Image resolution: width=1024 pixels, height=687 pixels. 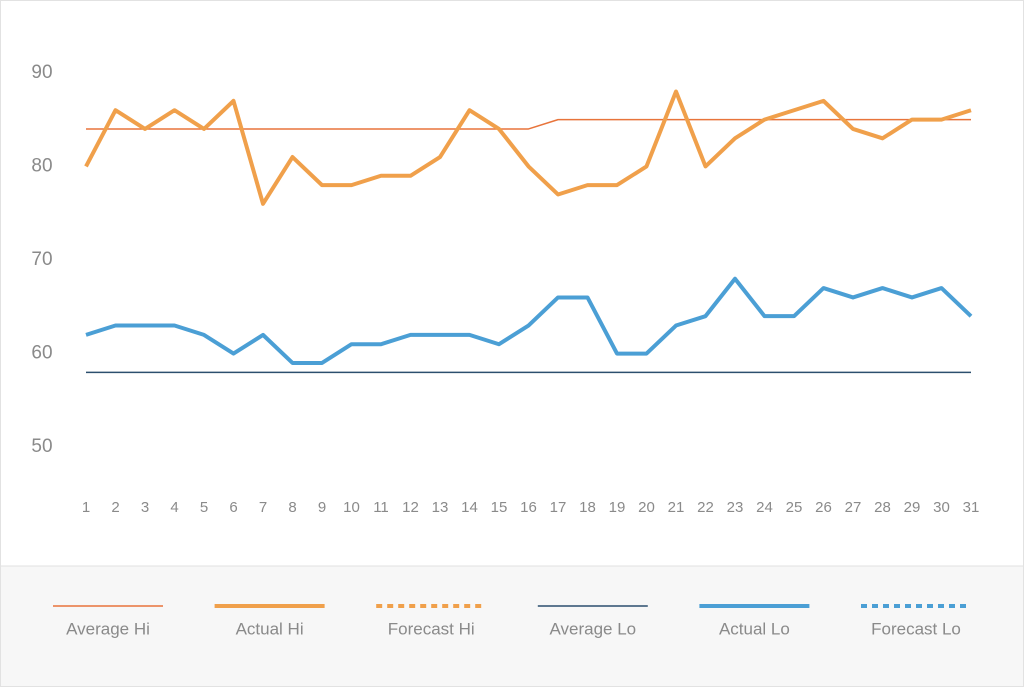 I want to click on x-tick-label: 2, so click(x=115, y=507).